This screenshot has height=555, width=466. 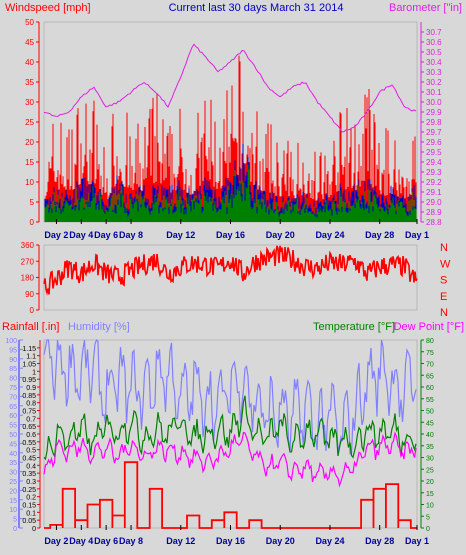 What do you see at coordinates (430, 482) in the screenshot?
I see `temperature-tick-label: 20` at bounding box center [430, 482].